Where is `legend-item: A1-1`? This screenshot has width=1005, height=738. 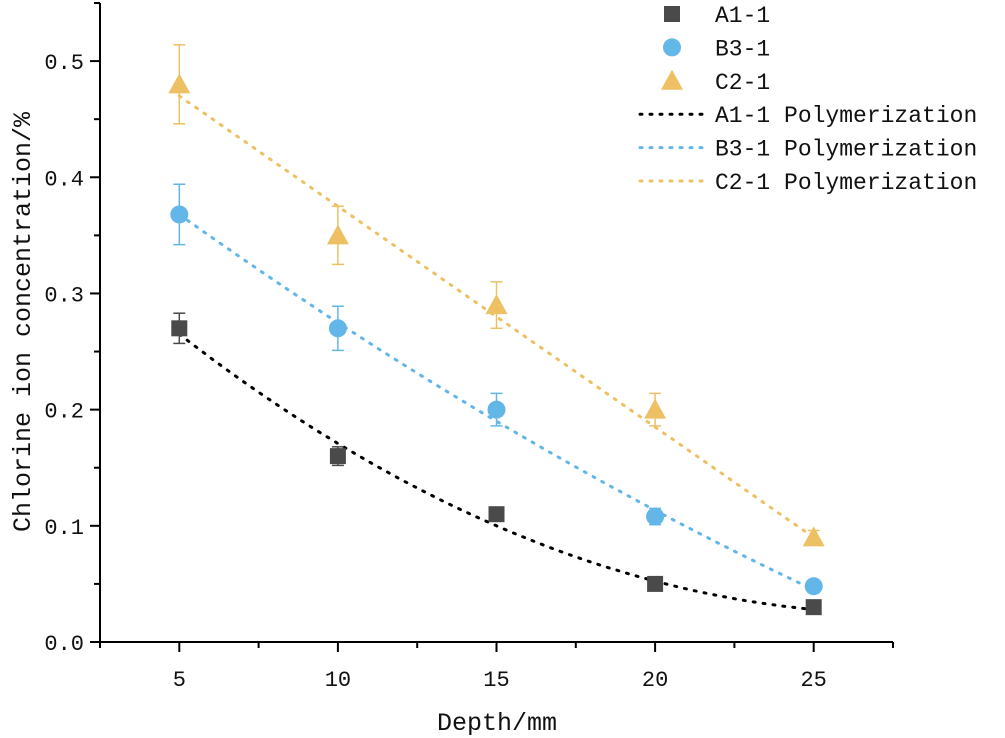 legend-item: A1-1 is located at coordinates (717, 16).